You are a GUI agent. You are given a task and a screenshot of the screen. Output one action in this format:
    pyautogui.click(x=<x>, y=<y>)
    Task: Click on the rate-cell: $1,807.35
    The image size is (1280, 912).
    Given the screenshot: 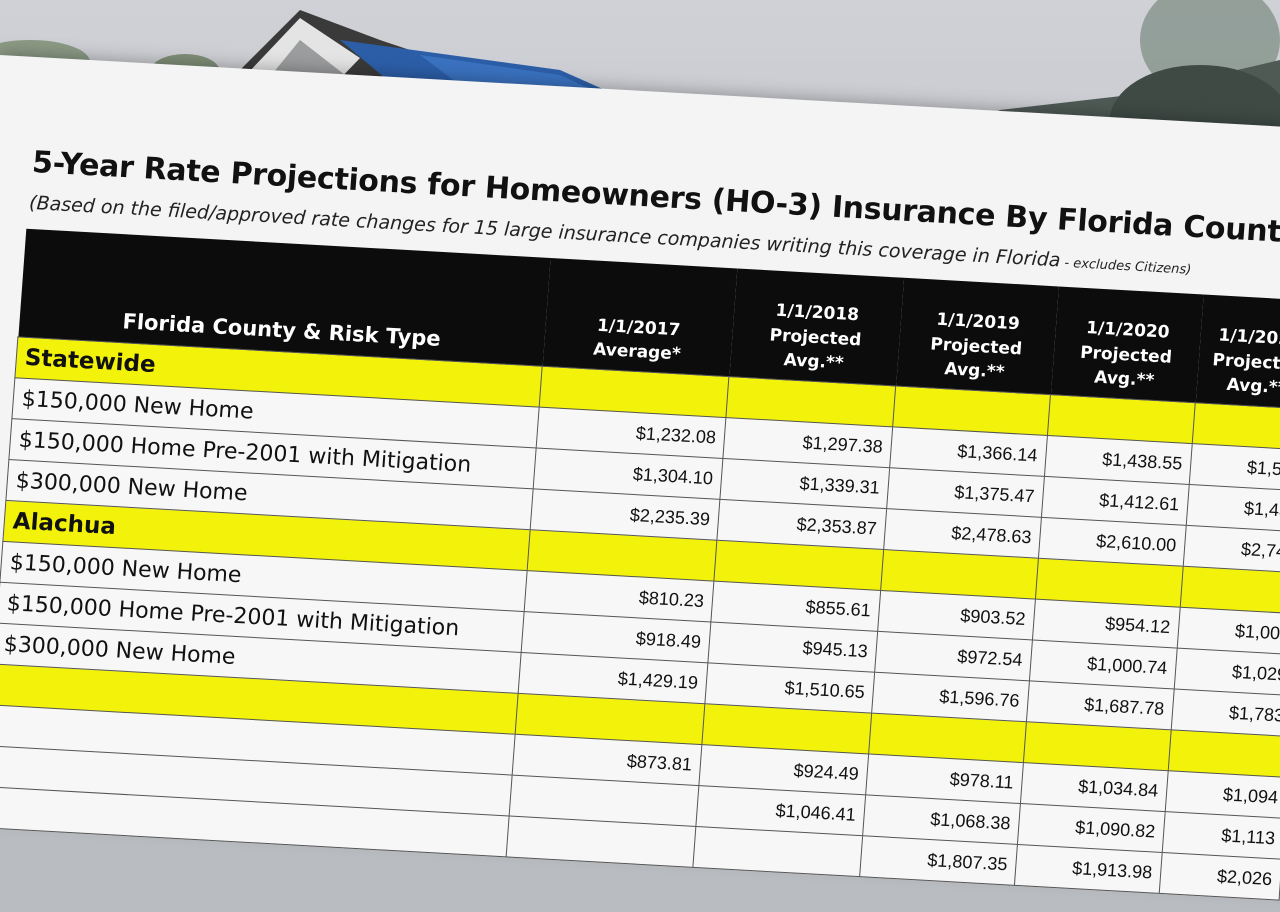 What is the action you would take?
    pyautogui.click(x=938, y=860)
    